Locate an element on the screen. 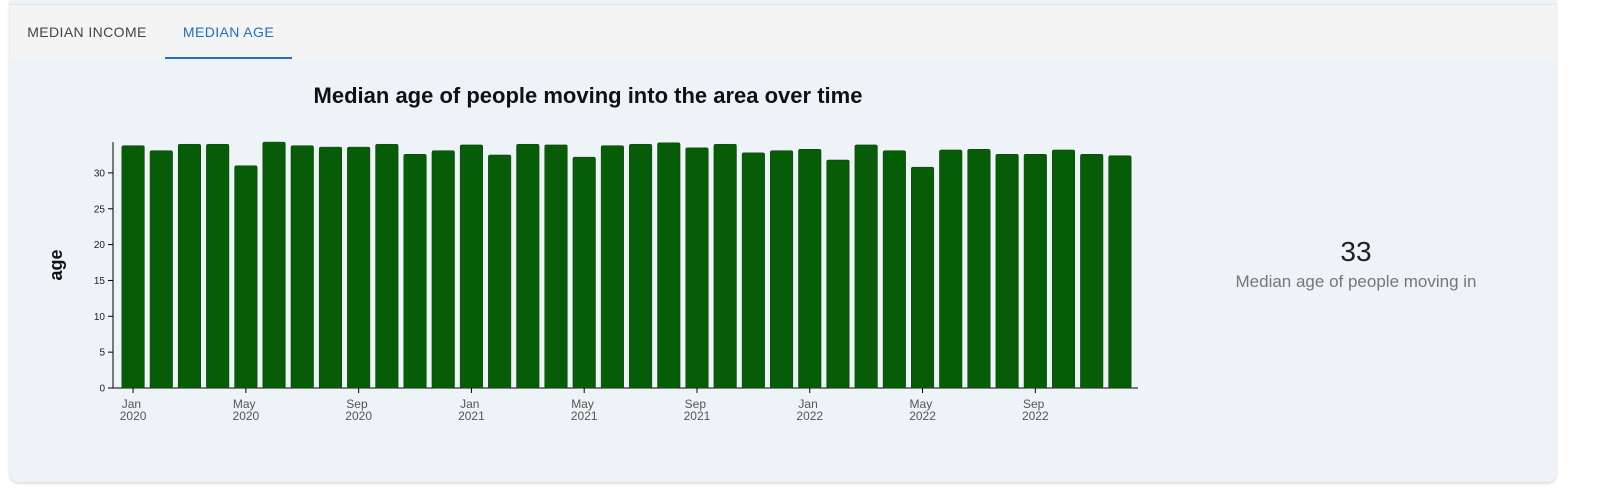  x-tick-label: Jan 2021 is located at coordinates (471, 410).